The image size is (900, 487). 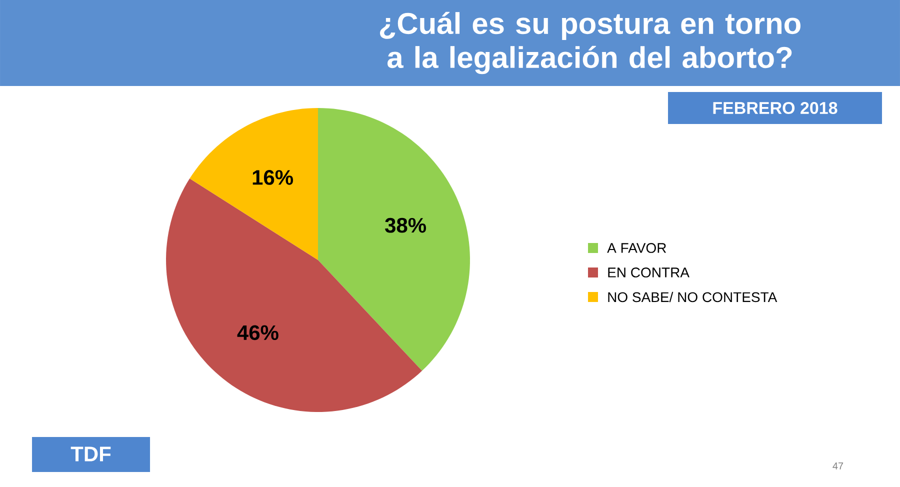 I want to click on legend-label: EN CONTRA, so click(x=649, y=273).